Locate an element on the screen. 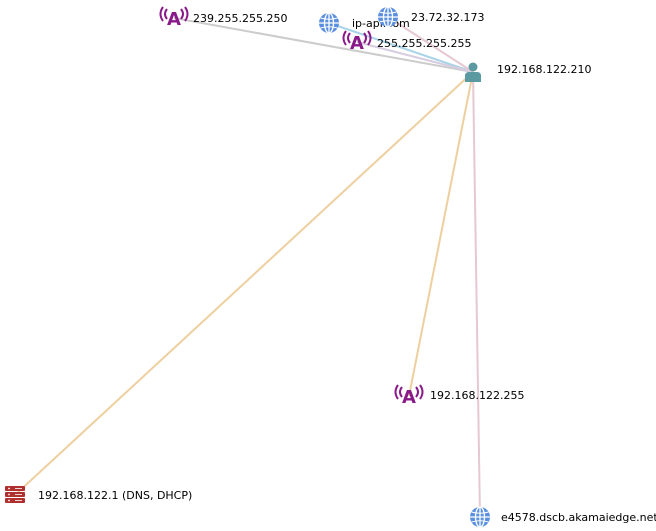 This screenshot has width=656, height=531. node-label: 239.255.255.250 is located at coordinates (240, 18).